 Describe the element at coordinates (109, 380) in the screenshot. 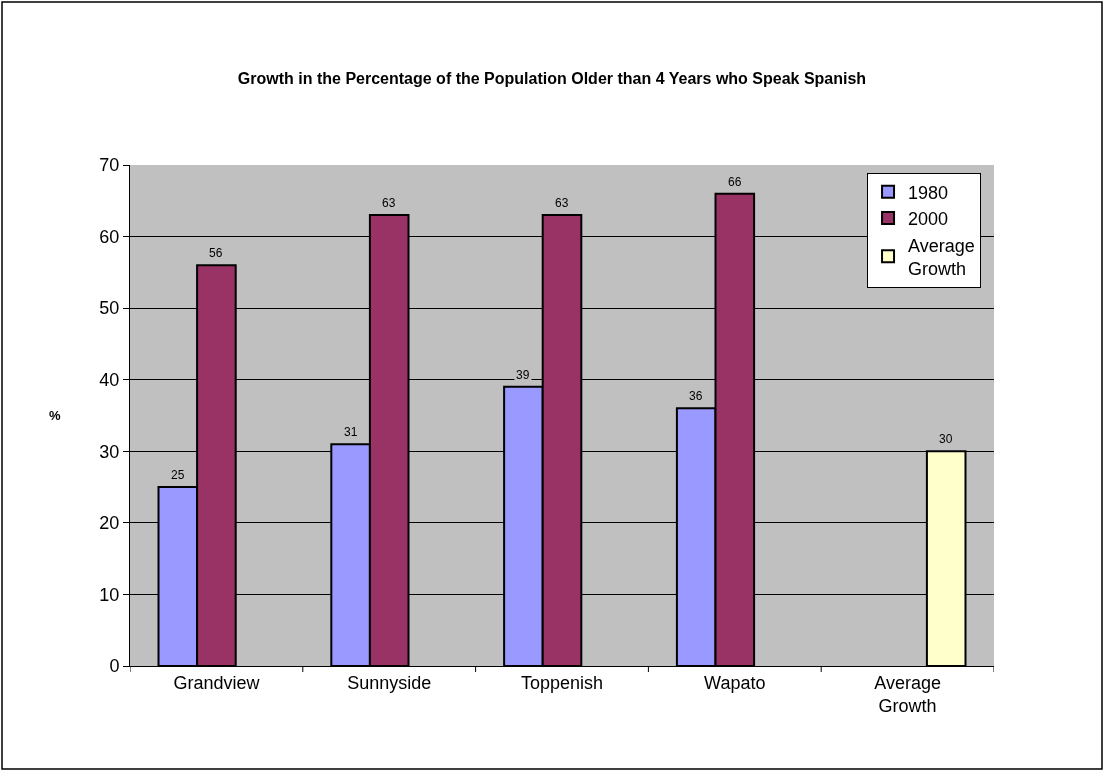

I see `y-tick-label: 40` at that location.